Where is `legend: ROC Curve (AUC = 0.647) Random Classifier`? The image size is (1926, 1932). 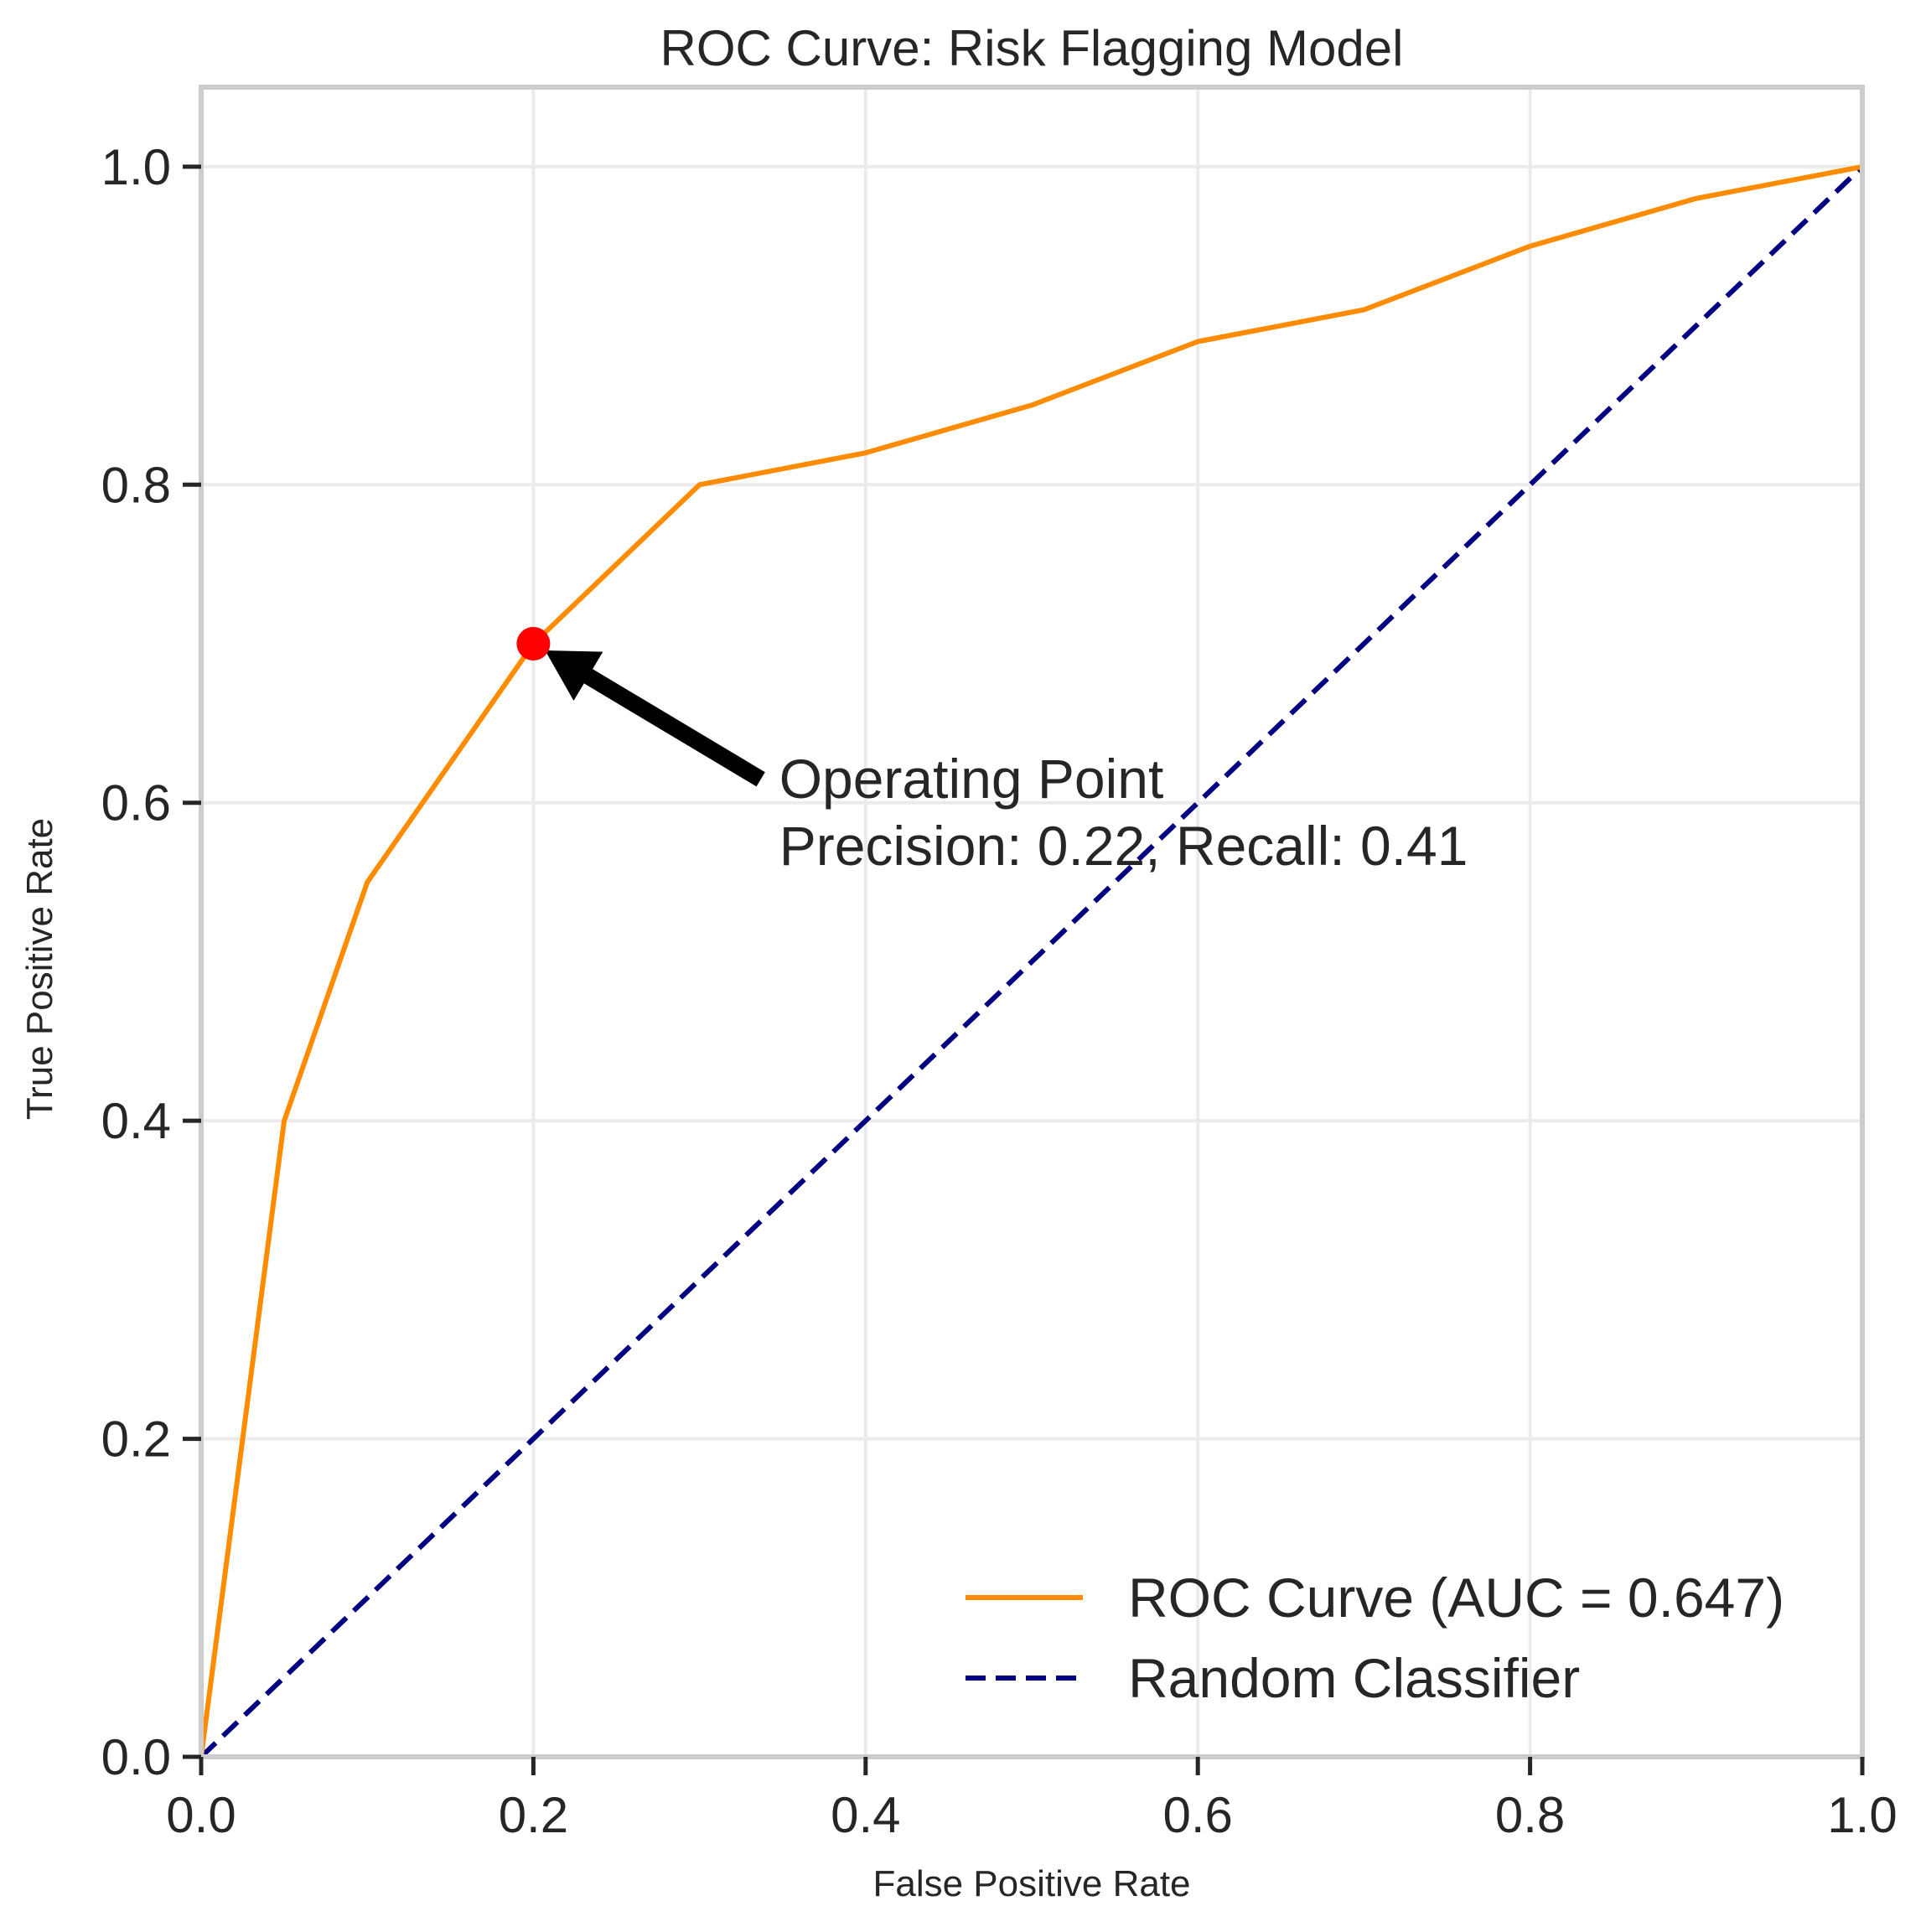 legend: ROC Curve (AUC = 0.647) Random Classifier is located at coordinates (1375, 1638).